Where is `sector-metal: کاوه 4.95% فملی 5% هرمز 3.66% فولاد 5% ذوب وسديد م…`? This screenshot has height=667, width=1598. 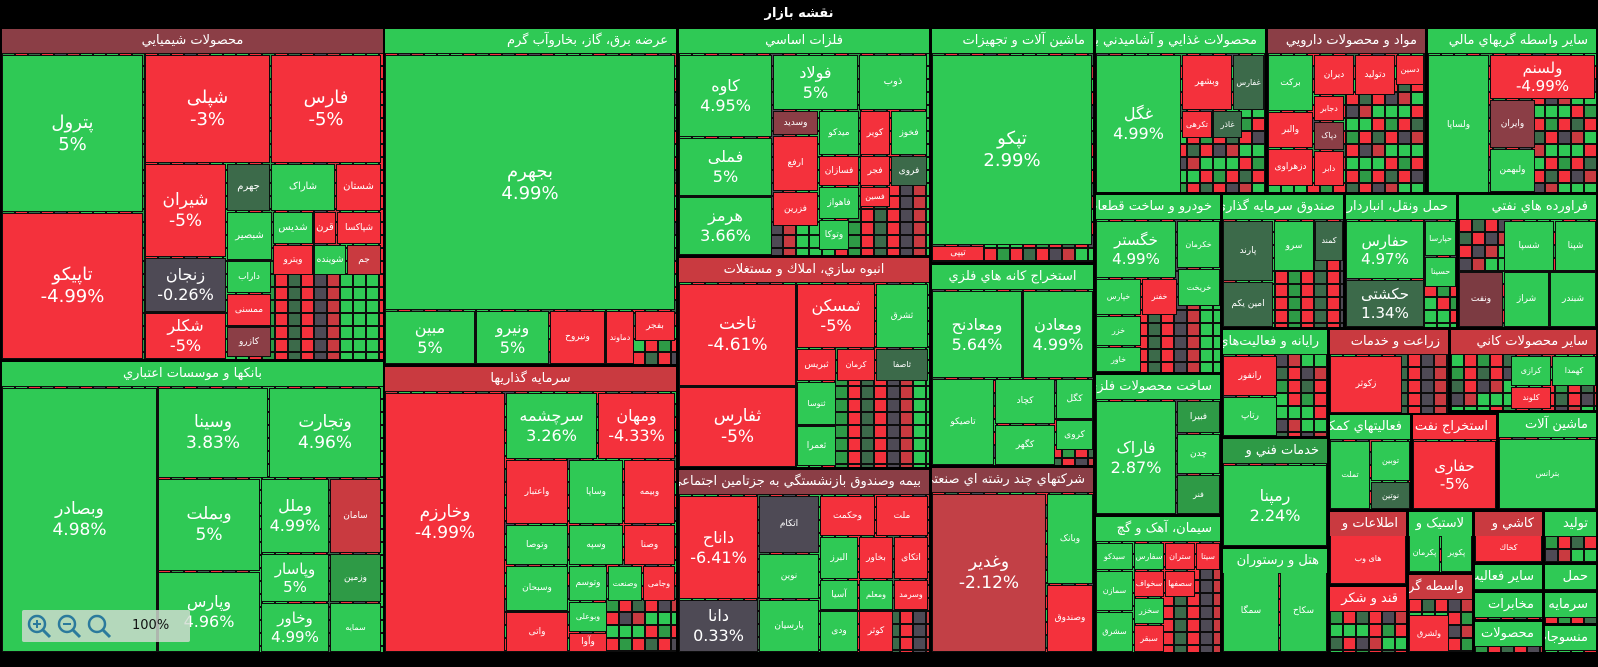
sector-metal: کاوه 4.95% فملی 5% هرمز 3.66% فولاد 5% ذوب وسديد م… is located at coordinates (804, 142).